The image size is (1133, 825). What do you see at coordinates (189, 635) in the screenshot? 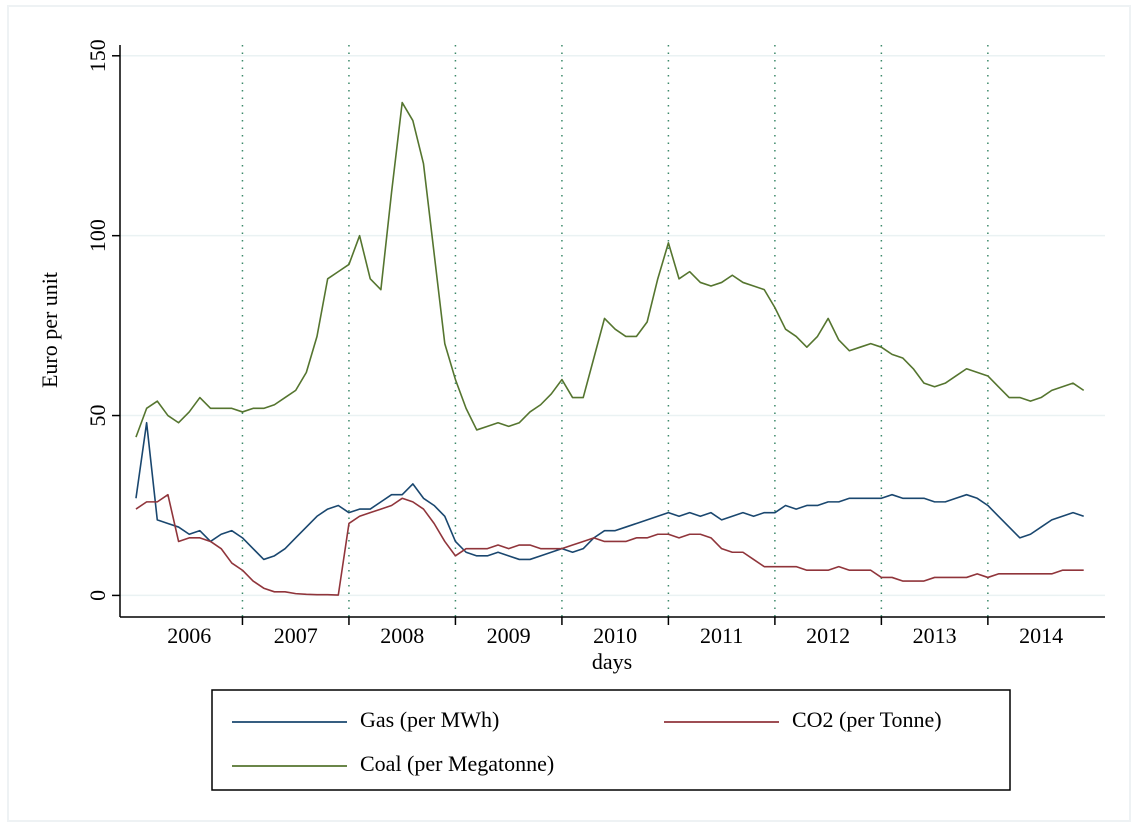
I see `x-tick-label: 2006` at bounding box center [189, 635].